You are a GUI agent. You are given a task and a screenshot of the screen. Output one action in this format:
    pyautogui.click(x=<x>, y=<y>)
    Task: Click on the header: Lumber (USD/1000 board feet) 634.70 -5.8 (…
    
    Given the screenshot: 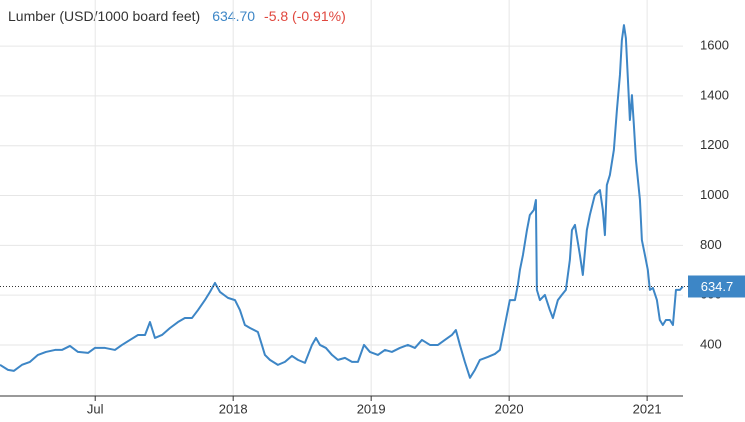 What is the action you would take?
    pyautogui.click(x=177, y=16)
    